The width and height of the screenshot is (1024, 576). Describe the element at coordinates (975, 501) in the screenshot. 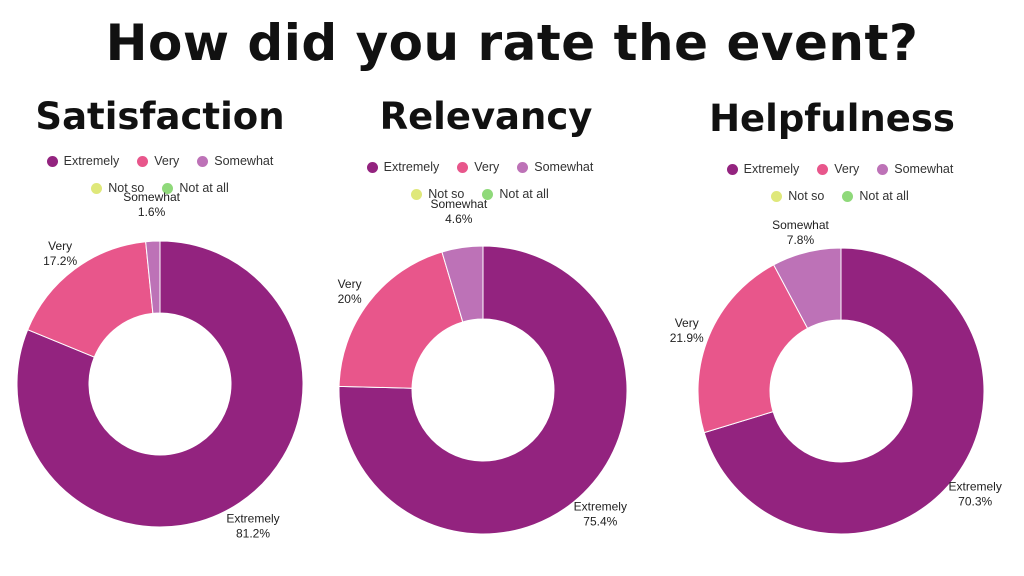

I see `data-label-value: 70.3%` at that location.